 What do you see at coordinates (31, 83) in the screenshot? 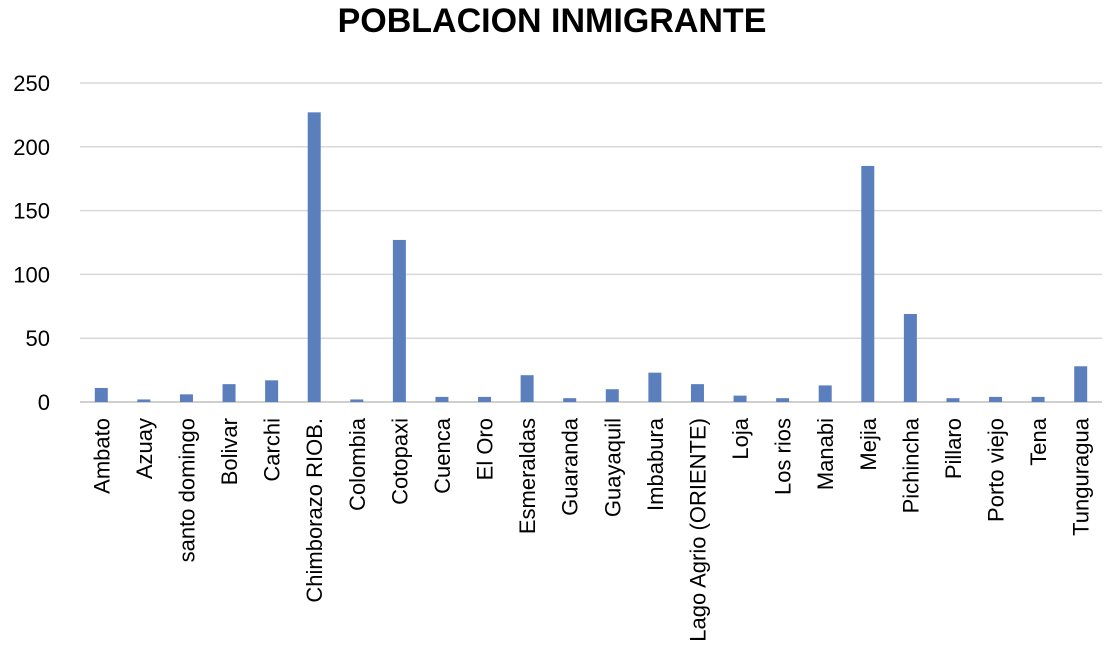
I see `y-tick-label: 250` at bounding box center [31, 83].